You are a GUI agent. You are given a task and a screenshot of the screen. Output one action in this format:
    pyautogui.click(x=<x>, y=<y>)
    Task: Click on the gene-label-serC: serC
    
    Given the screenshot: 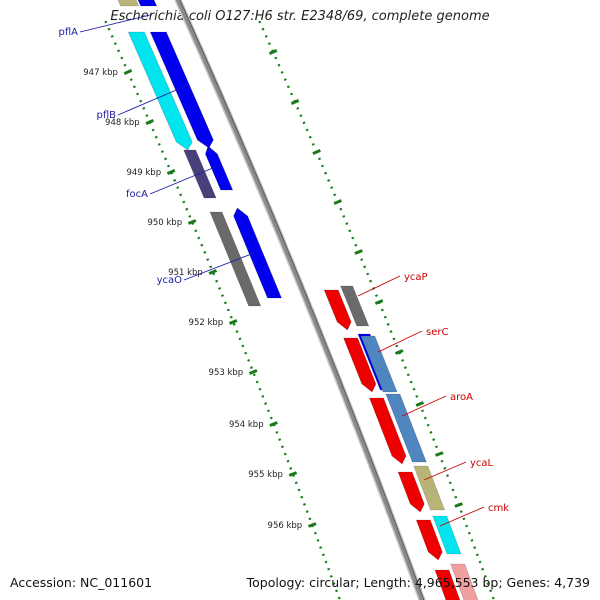 What is the action you would take?
    pyautogui.click(x=437, y=332)
    